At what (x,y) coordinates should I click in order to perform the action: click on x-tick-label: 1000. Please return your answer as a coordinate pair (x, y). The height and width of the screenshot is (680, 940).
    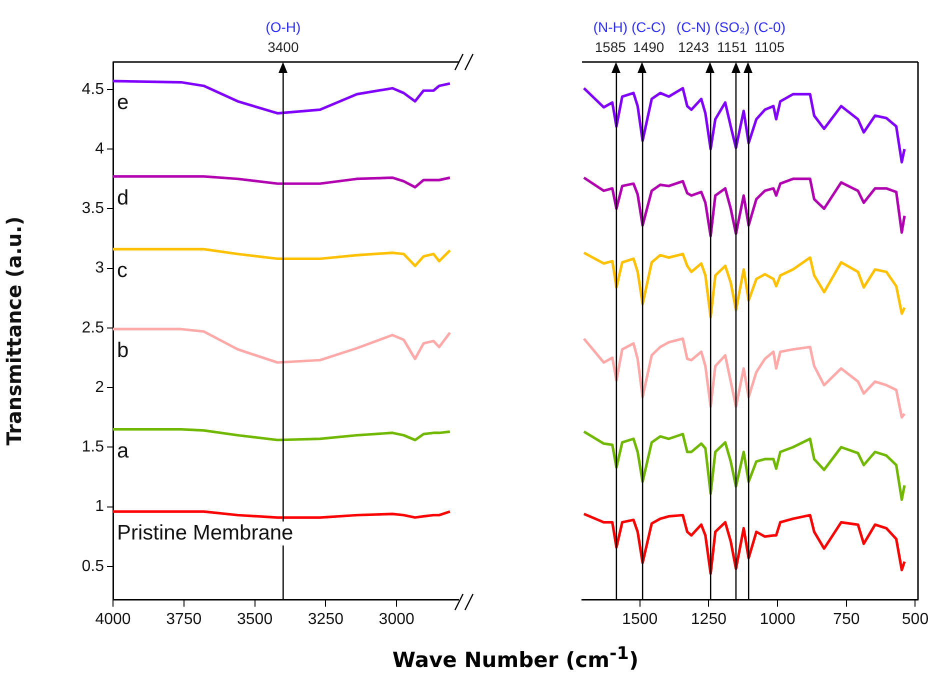
    Looking at the image, I should click on (777, 619).